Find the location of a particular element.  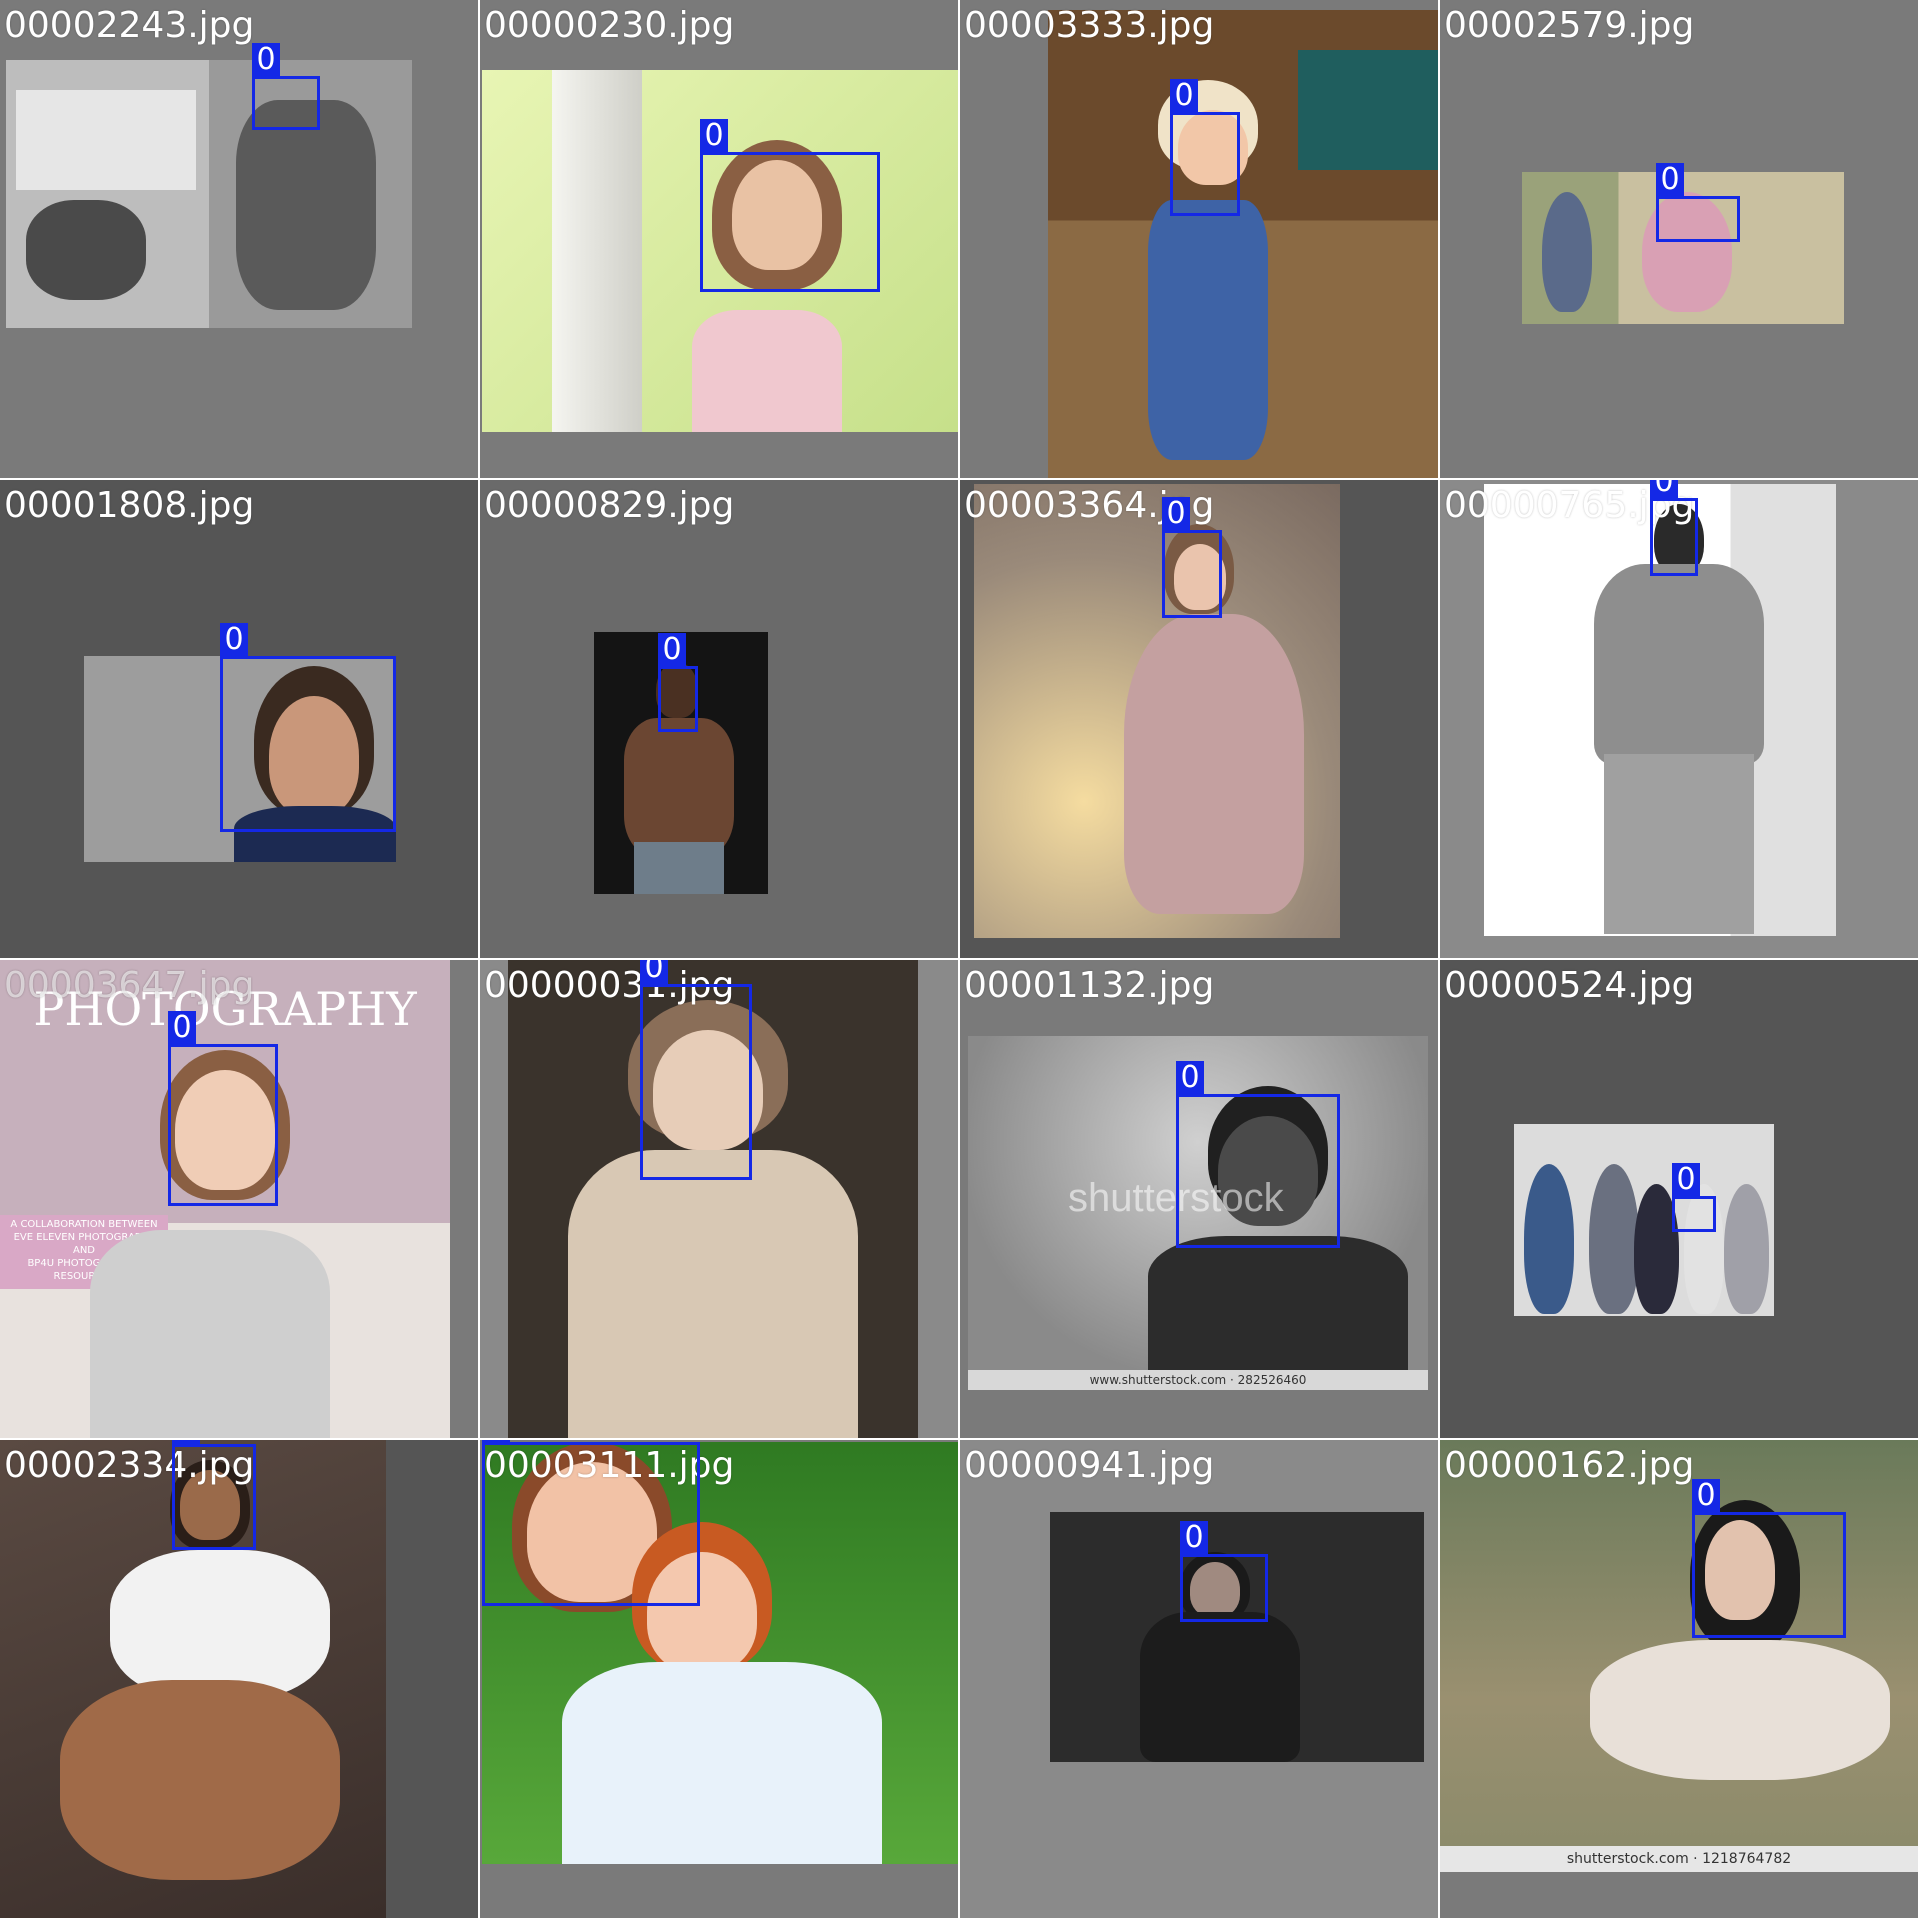

tile-00002334: 00002334.jpg 0 is located at coordinates (239, 1679).